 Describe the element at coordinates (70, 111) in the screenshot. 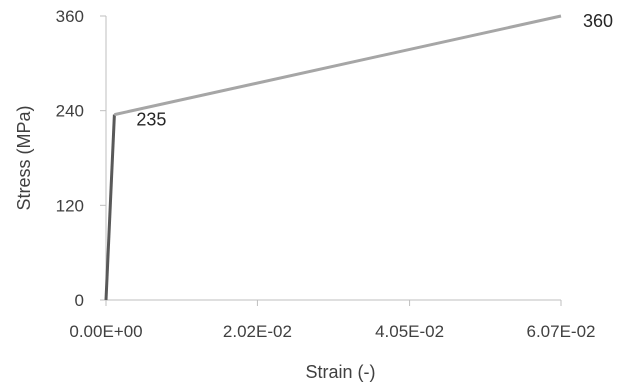

I see `y-tick-label: 240` at that location.